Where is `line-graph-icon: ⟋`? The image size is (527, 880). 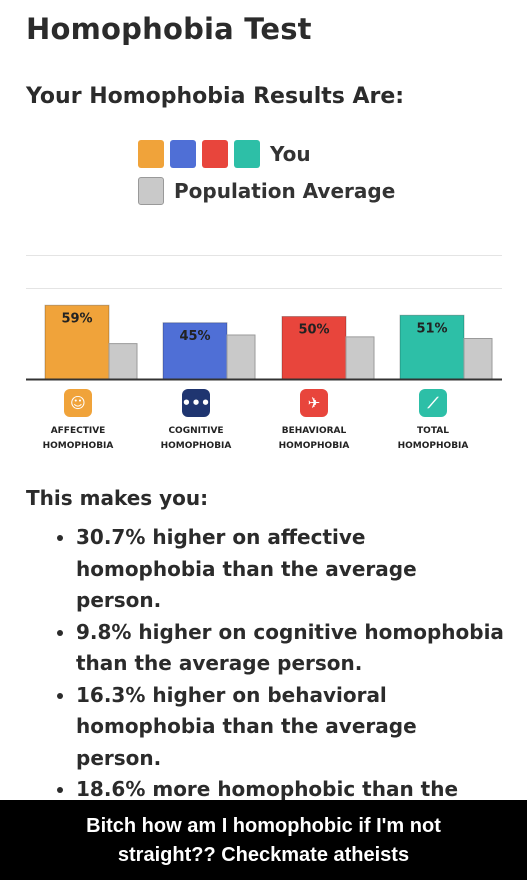
line-graph-icon: ⟋ is located at coordinates (433, 403).